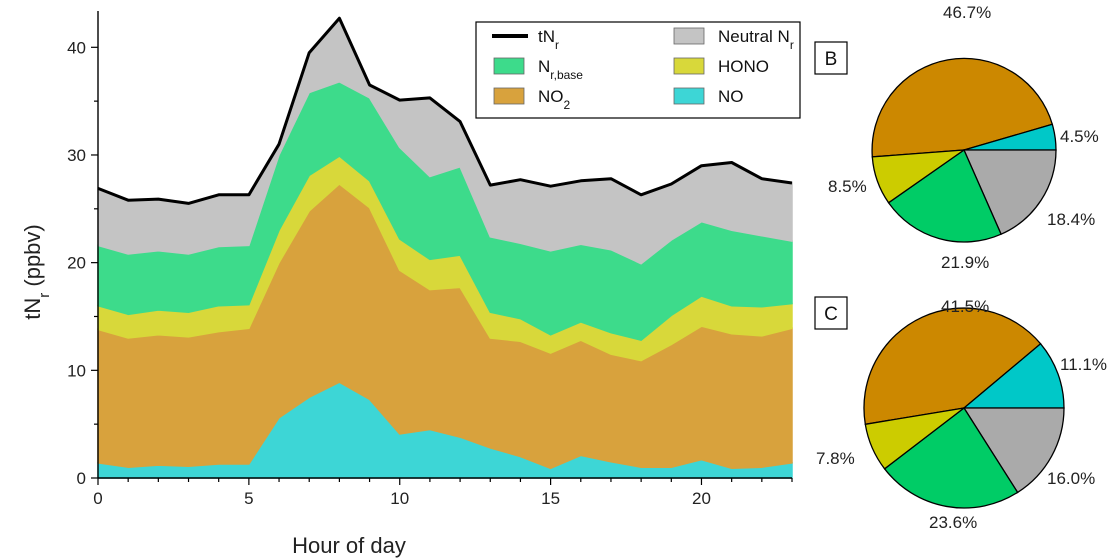  What do you see at coordinates (708, 96) in the screenshot?
I see `legend-item: NO` at bounding box center [708, 96].